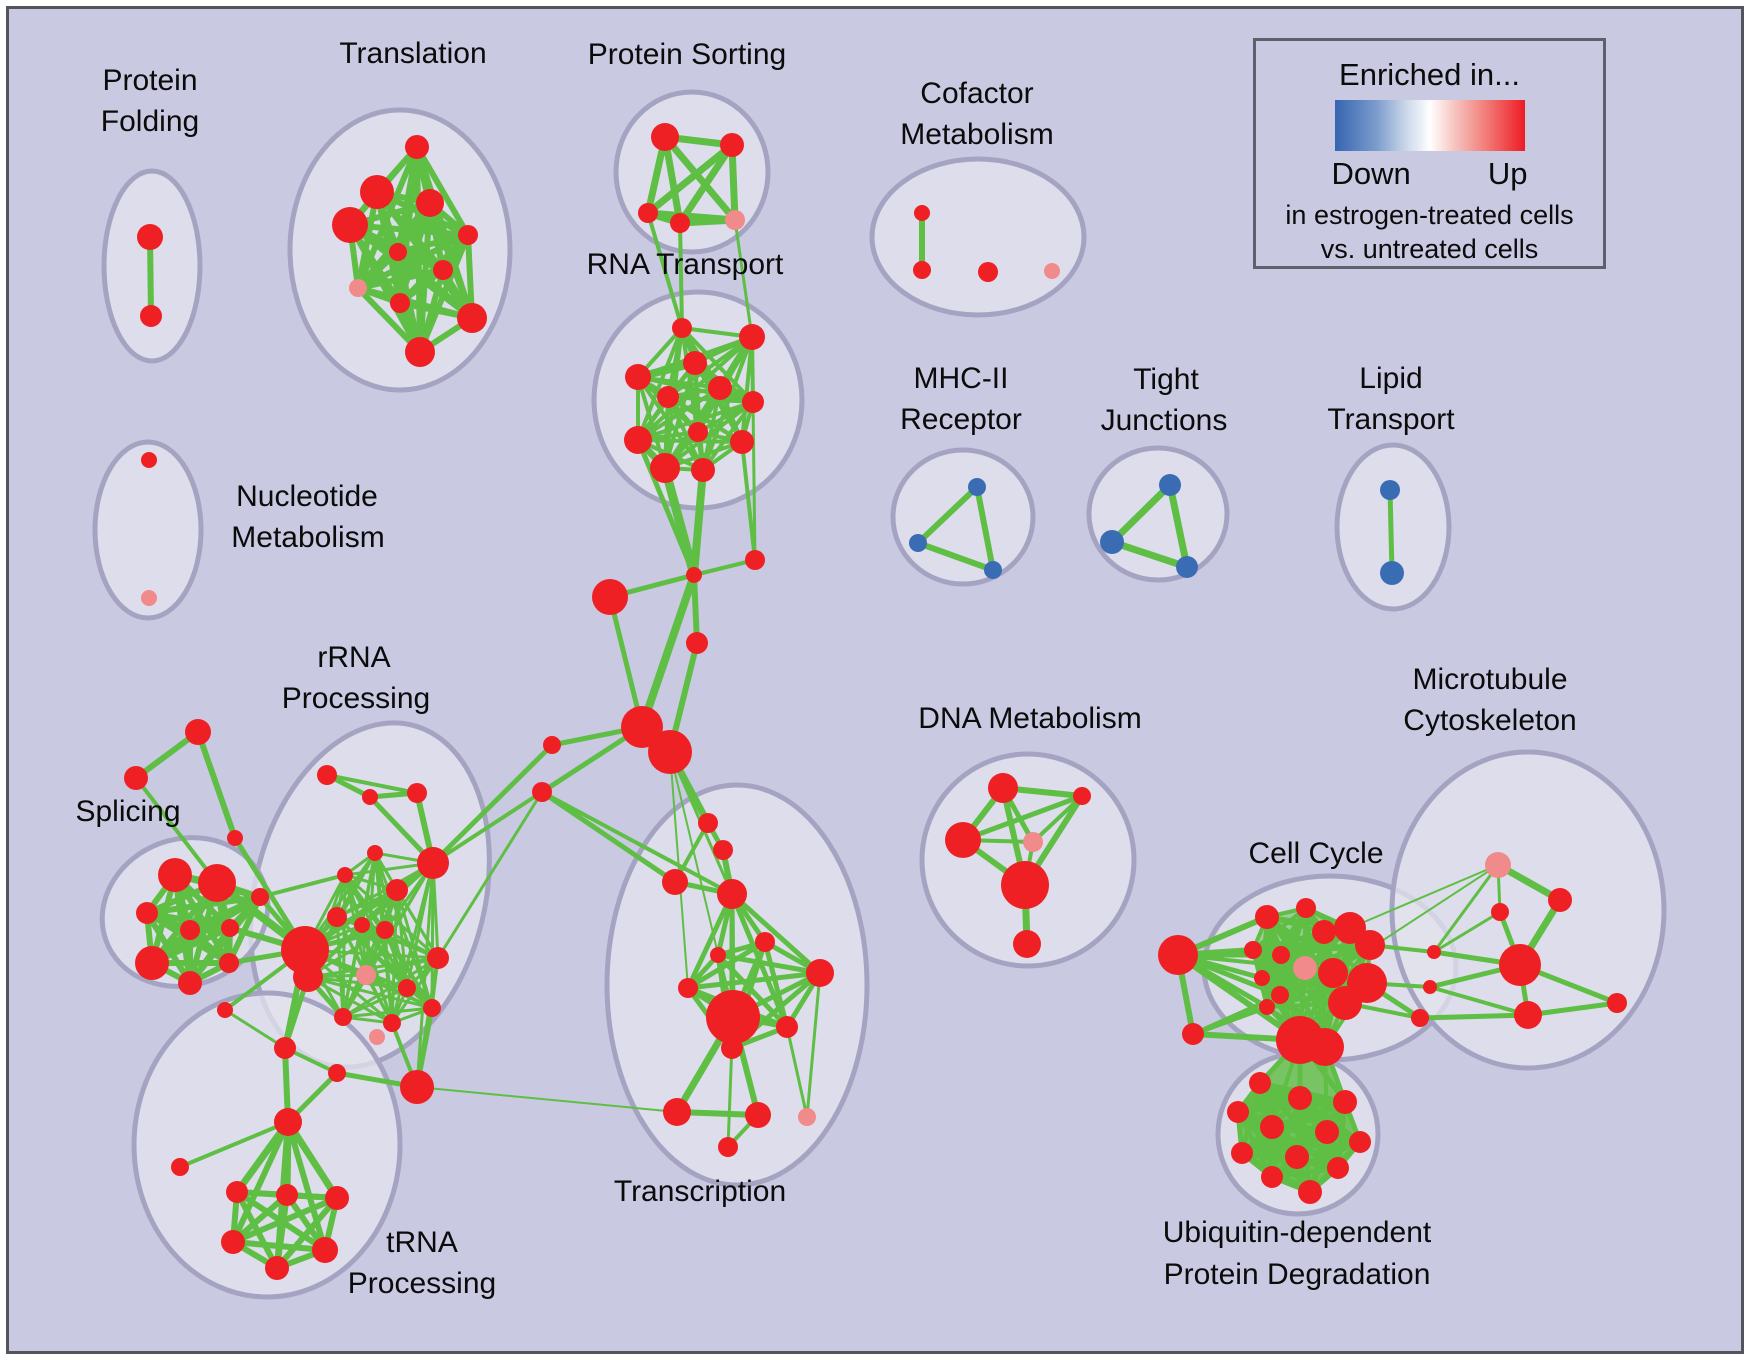  What do you see at coordinates (758, 1115) in the screenshot?
I see `gene-set-node-tx12` at bounding box center [758, 1115].